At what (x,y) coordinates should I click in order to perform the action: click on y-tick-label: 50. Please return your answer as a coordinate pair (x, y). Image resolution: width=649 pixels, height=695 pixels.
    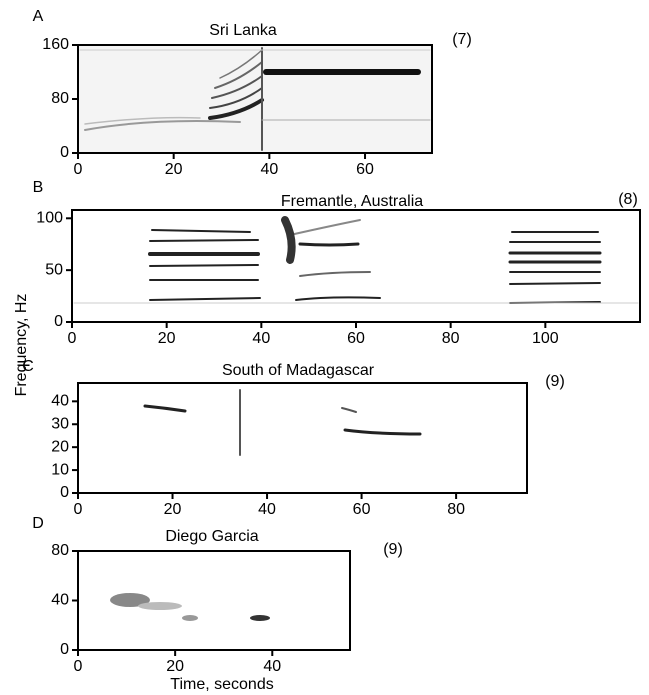
    Looking at the image, I should click on (54, 269).